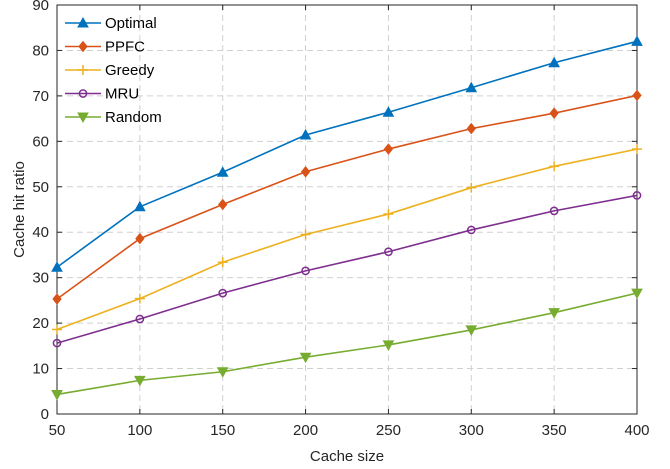 Image resolution: width=670 pixels, height=469 pixels. What do you see at coordinates (45, 414) in the screenshot?
I see `y-tick-label: 0` at bounding box center [45, 414].